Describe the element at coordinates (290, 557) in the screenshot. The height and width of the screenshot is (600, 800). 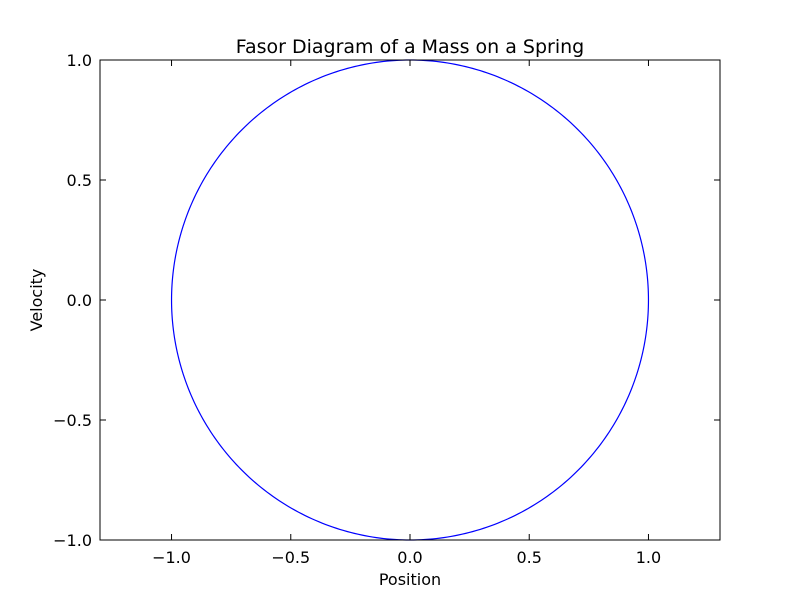
I see `x-tick-label-1: −0.5` at that location.